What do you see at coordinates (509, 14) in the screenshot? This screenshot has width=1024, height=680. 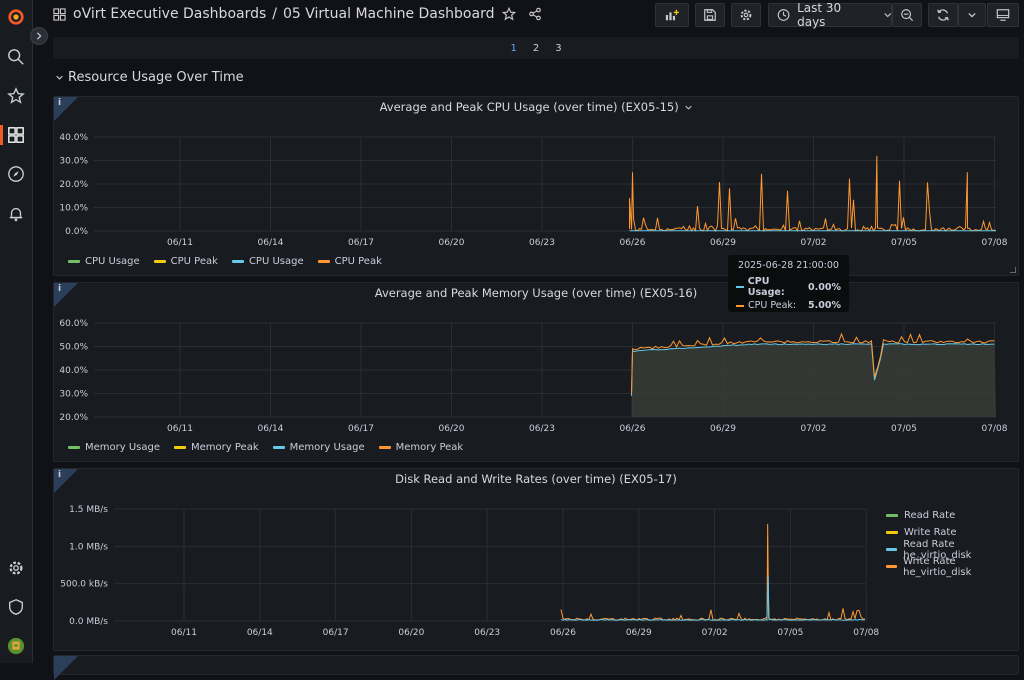 I see `star-dashboard-icon` at bounding box center [509, 14].